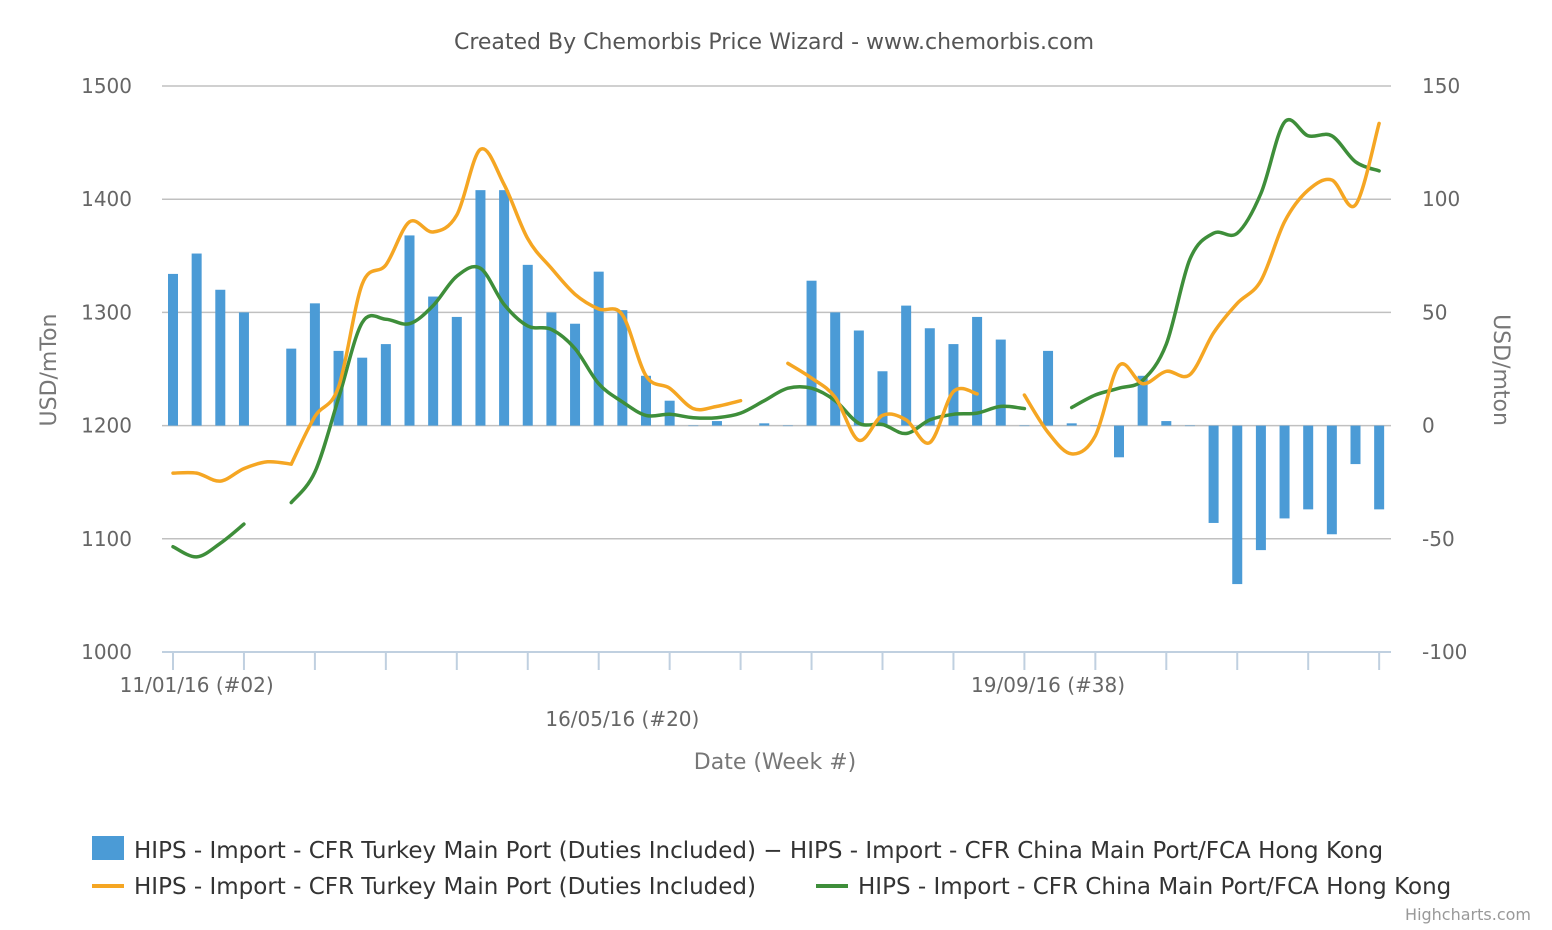  I want to click on x-tick-label: 11/01/16 (#02), so click(197, 685).